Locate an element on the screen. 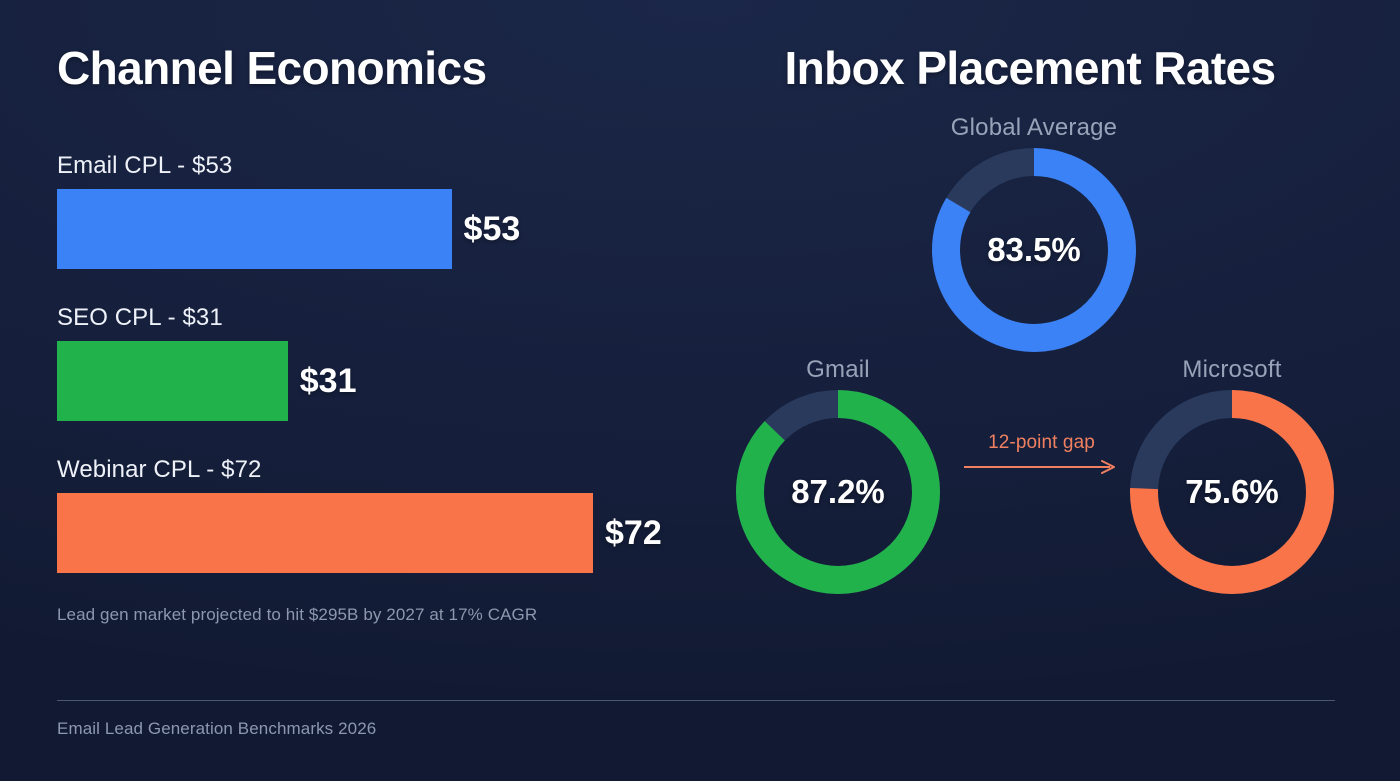 The width and height of the screenshot is (1400, 781). footer-source: Email Lead Generation Benchmarks 2026 is located at coordinates (217, 728).